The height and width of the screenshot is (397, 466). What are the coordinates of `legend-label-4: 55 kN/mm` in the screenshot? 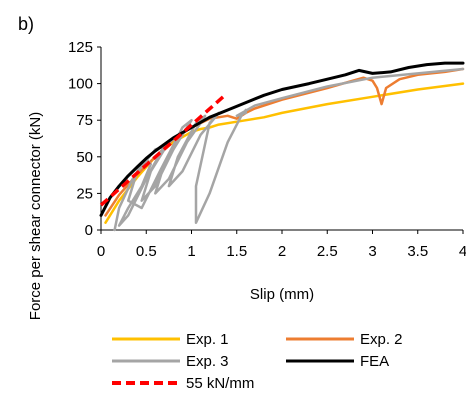 It's located at (220, 383).